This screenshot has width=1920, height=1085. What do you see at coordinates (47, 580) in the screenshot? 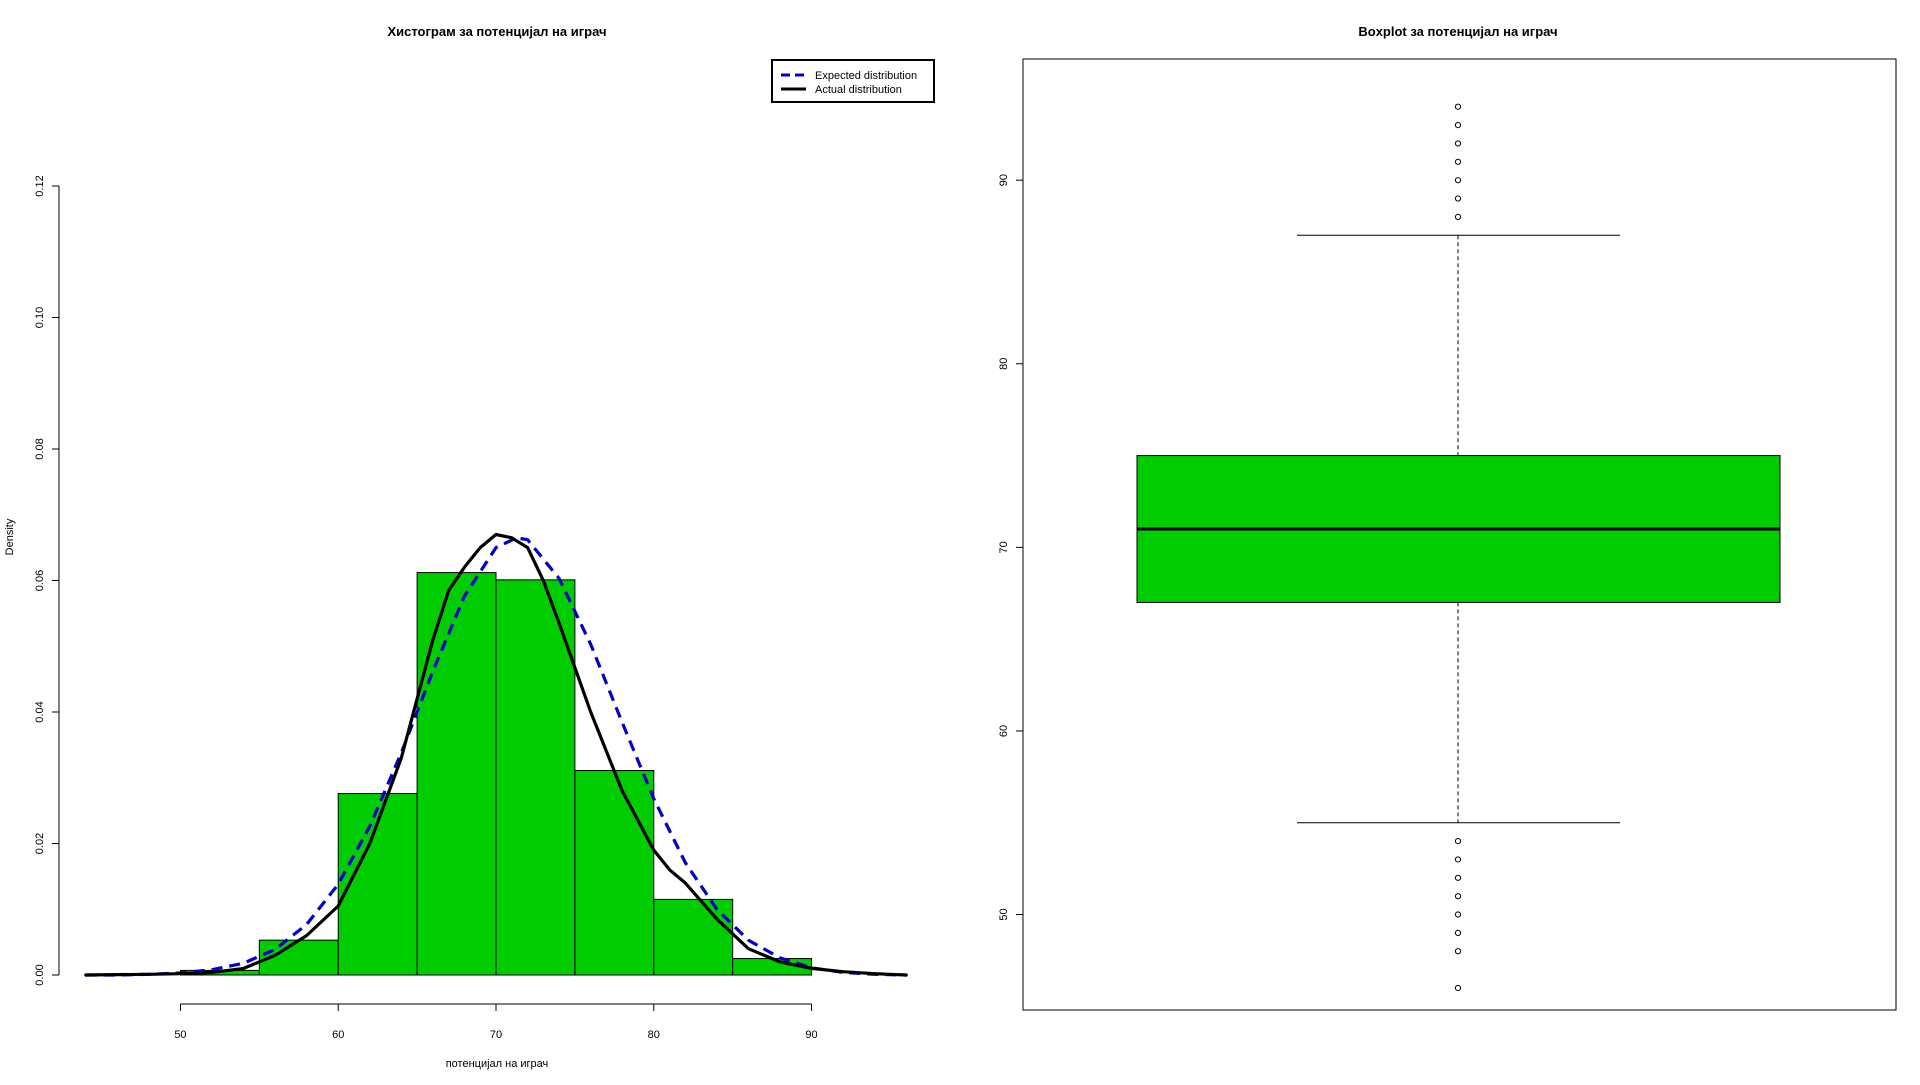
I see `histogram-y-axis: 0.00 0.02 0.04 0.06 0.08 0.10 0.12` at bounding box center [47, 580].